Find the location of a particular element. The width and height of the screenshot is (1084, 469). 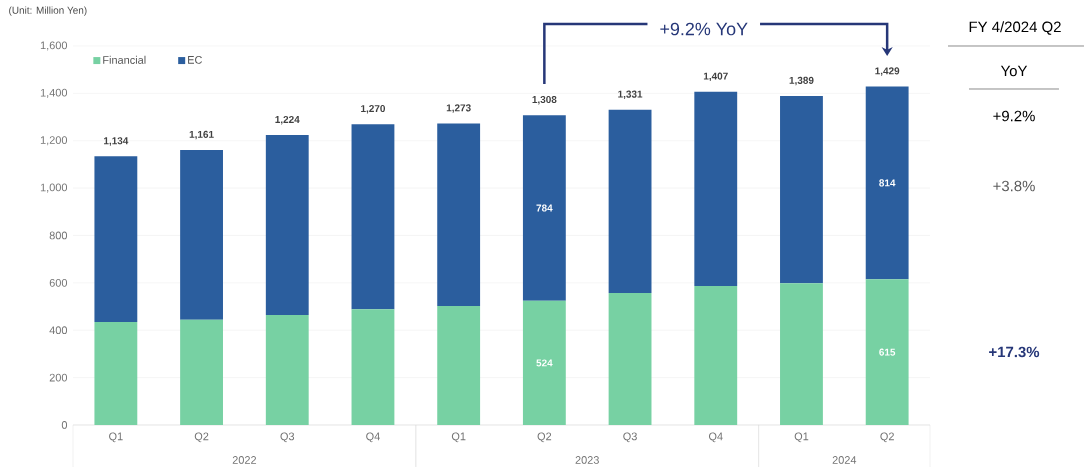

y-tick-label: 1,600 is located at coordinates (54, 46).